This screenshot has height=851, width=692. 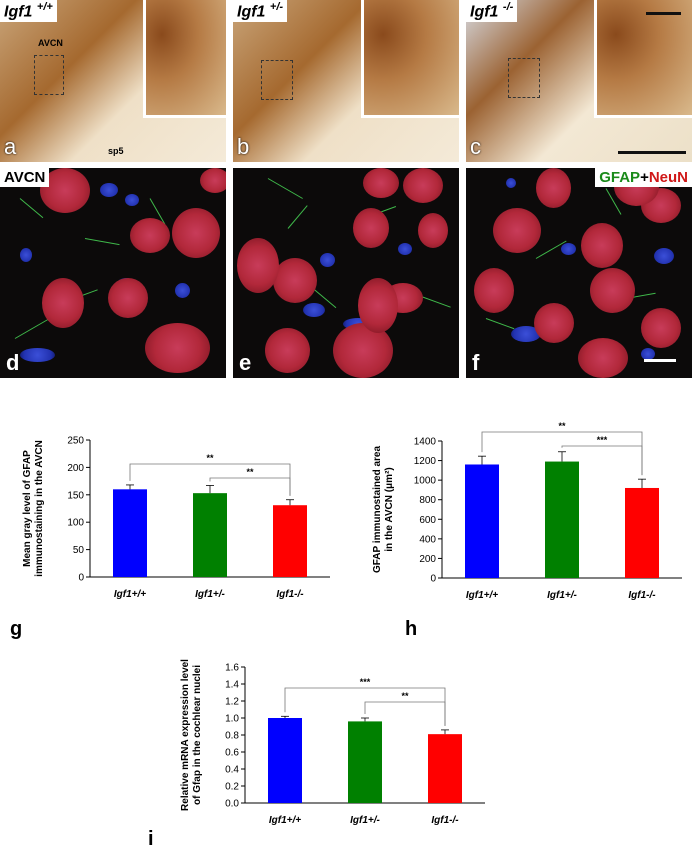 What do you see at coordinates (425, 481) in the screenshot?
I see `y-tick-label: 1000` at bounding box center [425, 481].